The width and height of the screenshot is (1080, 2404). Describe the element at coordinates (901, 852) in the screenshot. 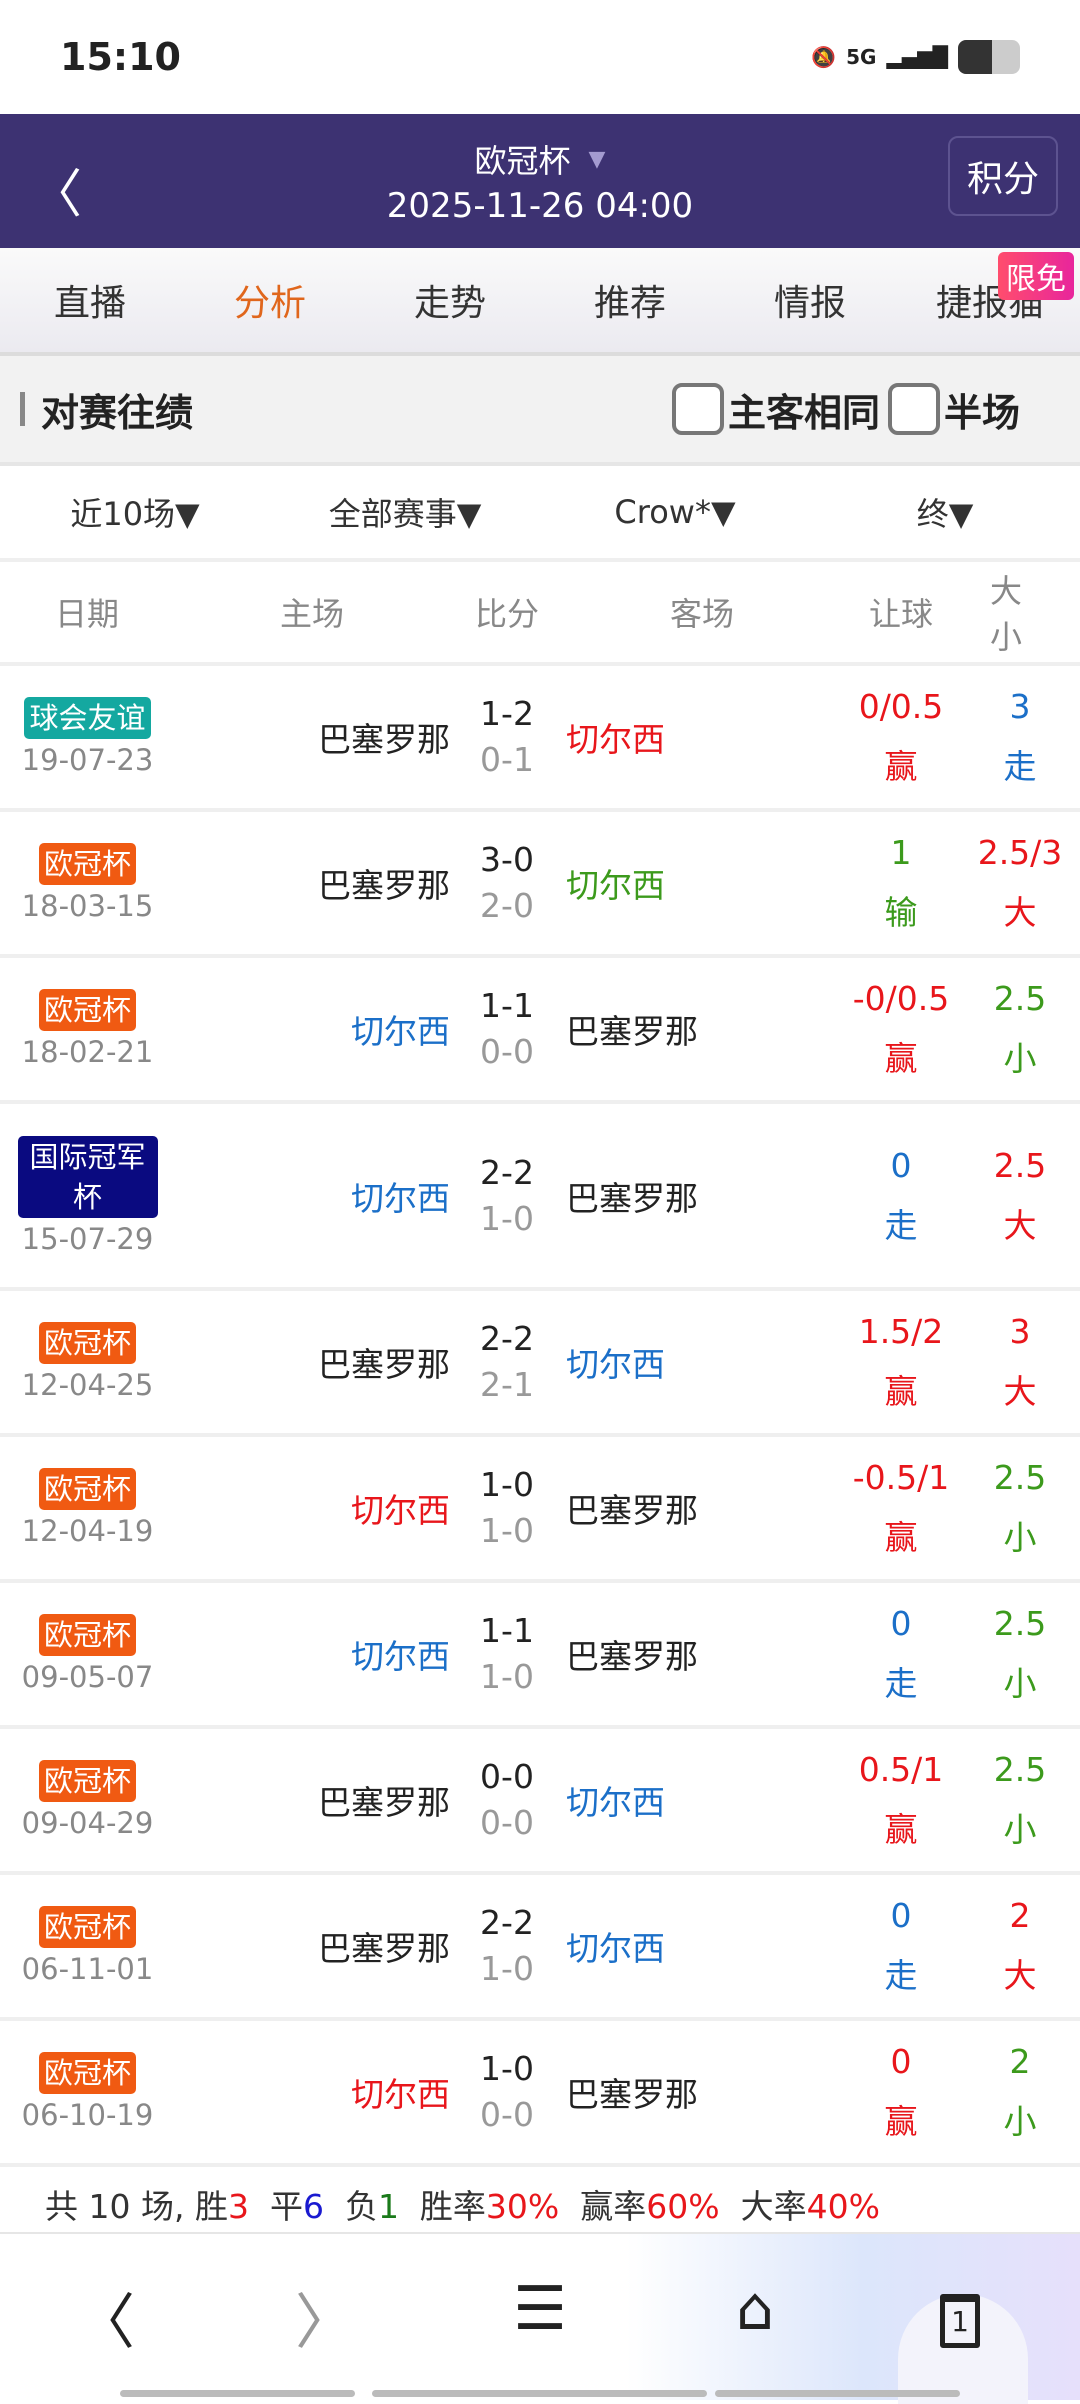

I see `handicap-line: 1` at that location.